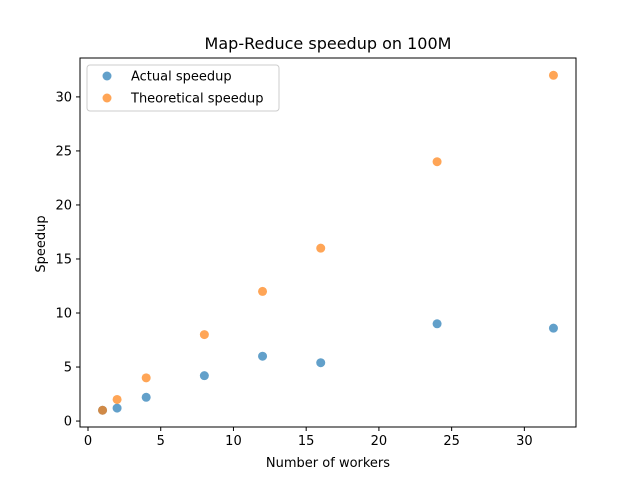 The image size is (640, 480). What do you see at coordinates (524, 441) in the screenshot?
I see `x-tick-label: 30` at bounding box center [524, 441].